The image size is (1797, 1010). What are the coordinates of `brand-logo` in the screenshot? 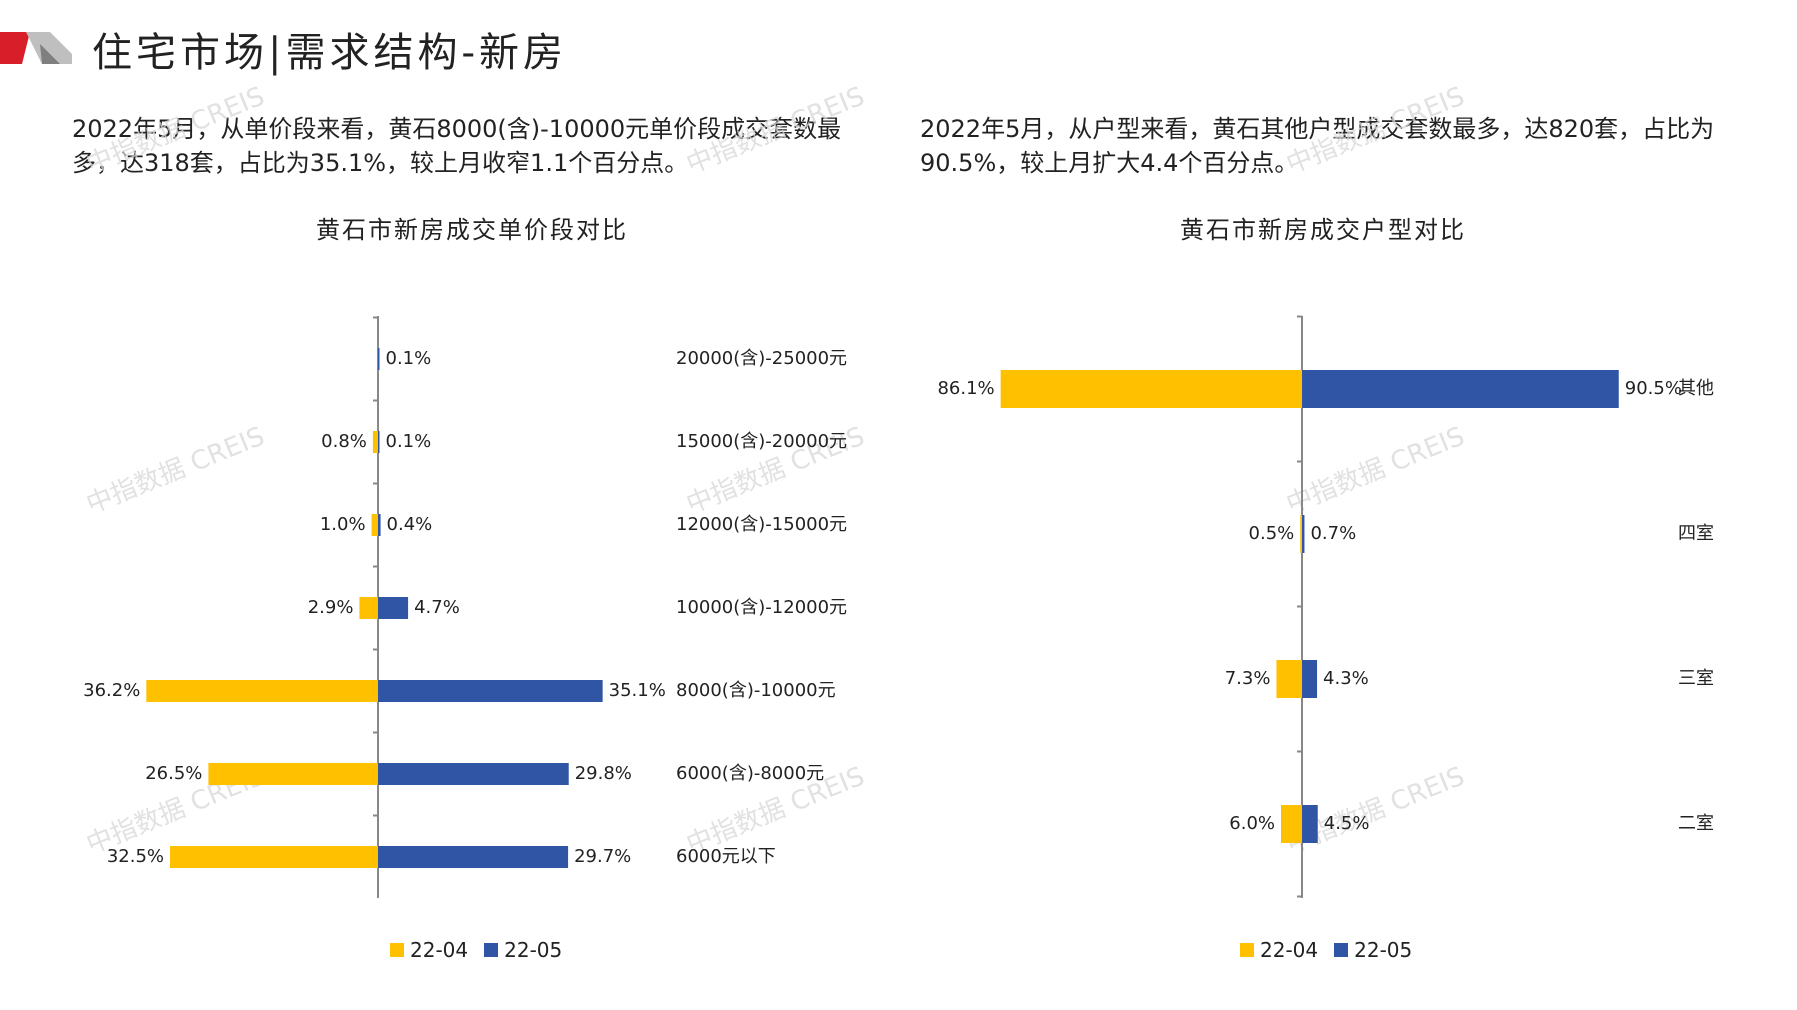 It's located at (36, 48).